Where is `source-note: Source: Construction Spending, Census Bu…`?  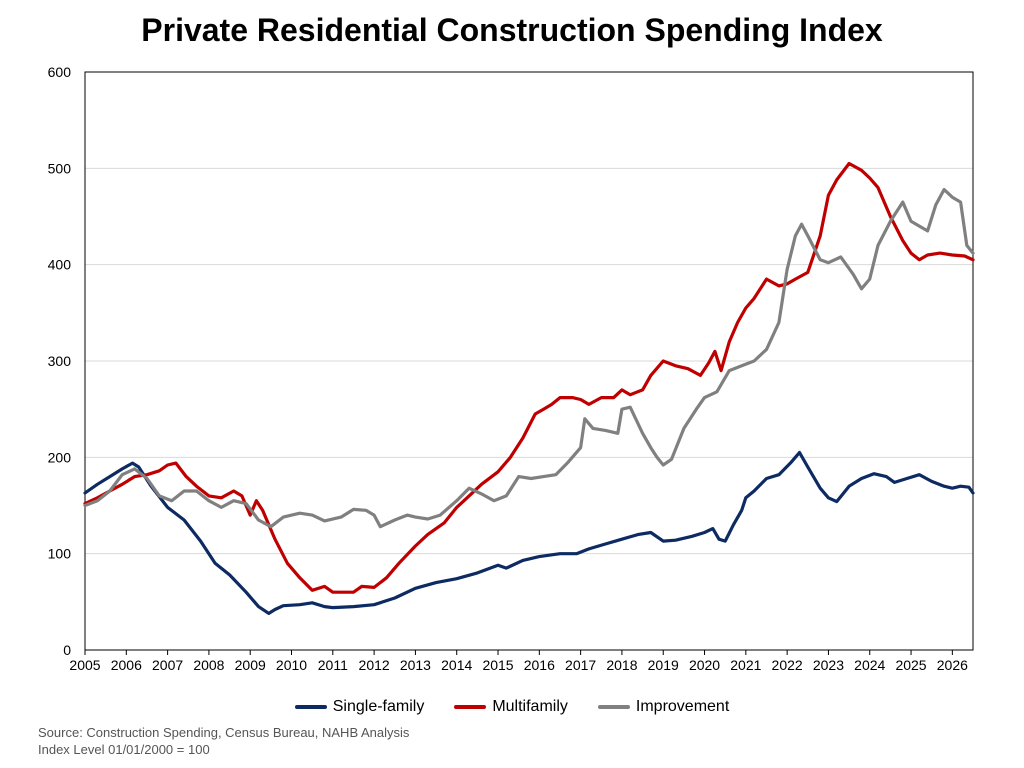 source-note: Source: Construction Spending, Census Bu… is located at coordinates (223, 741).